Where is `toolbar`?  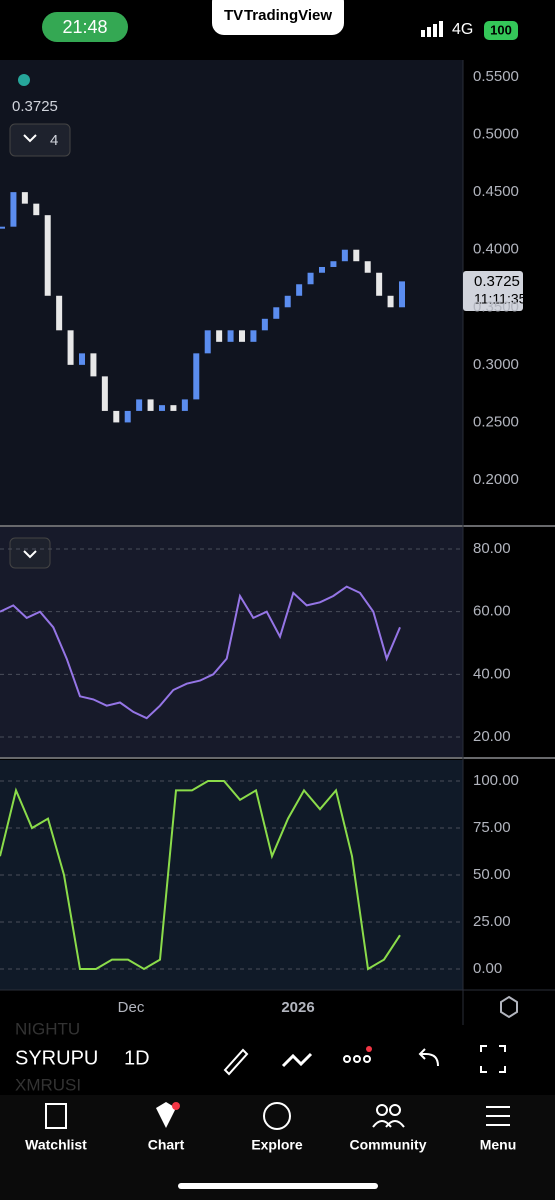
toolbar is located at coordinates (277, 1060).